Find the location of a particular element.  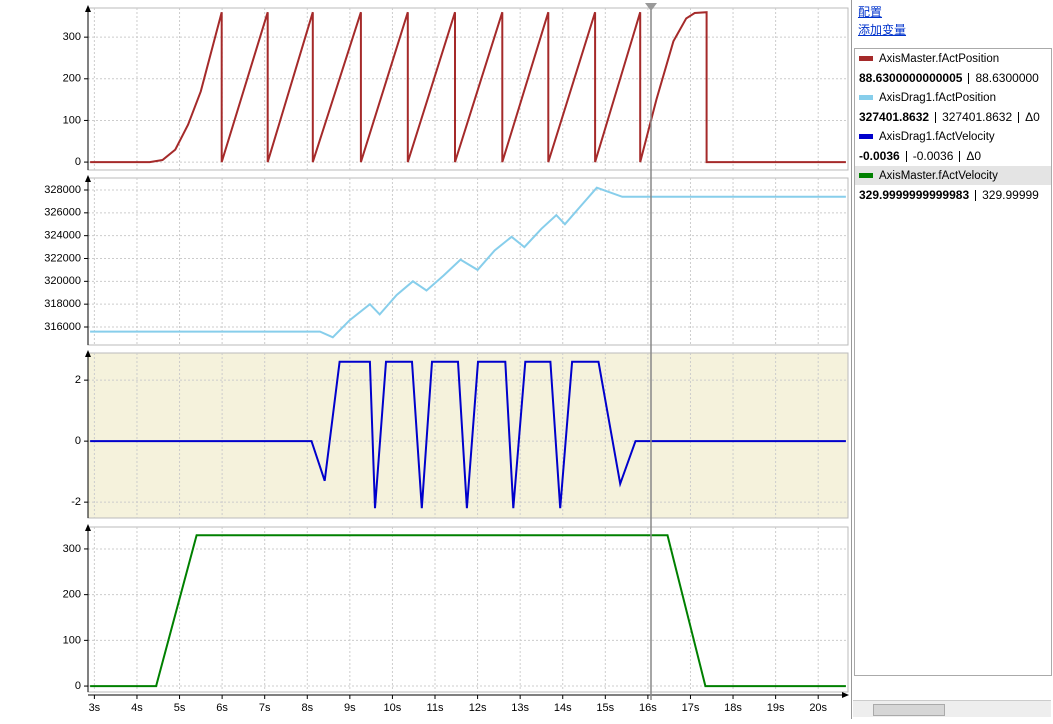

compare-value: 88.6300000 is located at coordinates (1007, 78).